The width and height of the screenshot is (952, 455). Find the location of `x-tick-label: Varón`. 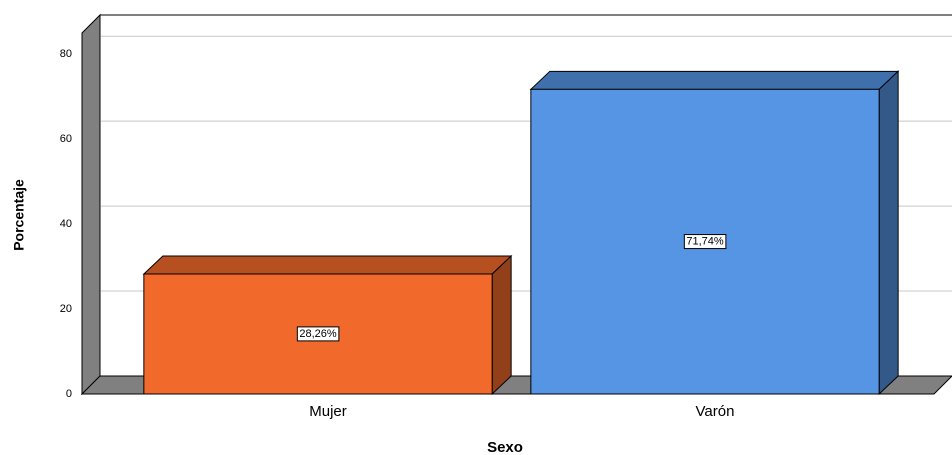

x-tick-label: Varón is located at coordinates (715, 411).